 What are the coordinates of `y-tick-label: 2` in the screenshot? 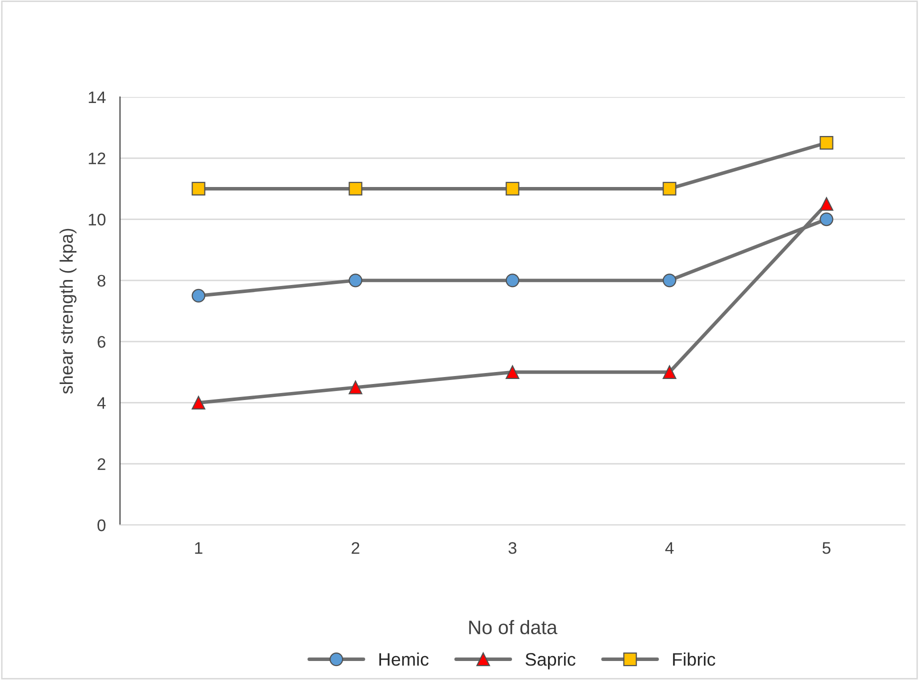 It's located at (102, 464).